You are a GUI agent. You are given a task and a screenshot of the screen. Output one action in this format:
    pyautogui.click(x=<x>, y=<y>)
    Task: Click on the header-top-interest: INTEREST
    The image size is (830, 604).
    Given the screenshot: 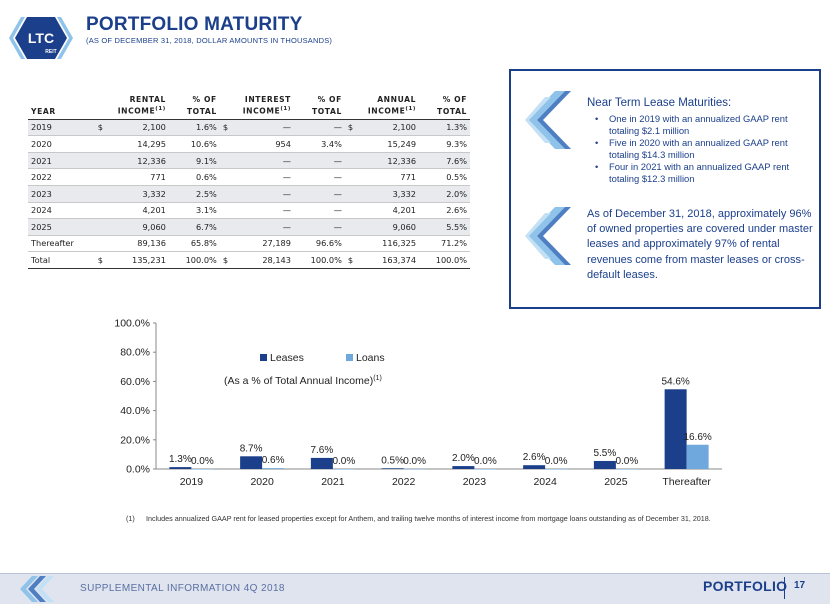 What is the action you would take?
    pyautogui.click(x=267, y=99)
    